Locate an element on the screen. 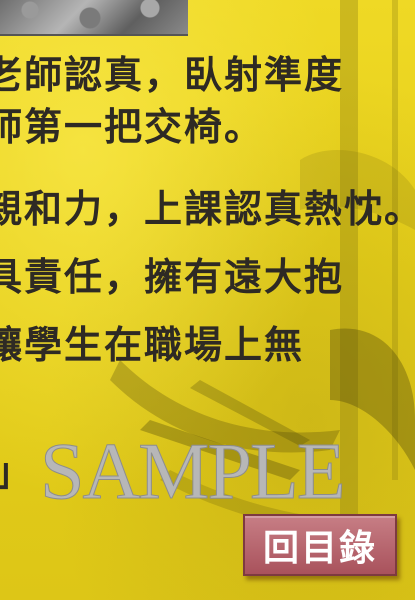 This screenshot has height=600, width=415. body-line: 老師認真，臥射準度 is located at coordinates (172, 75).